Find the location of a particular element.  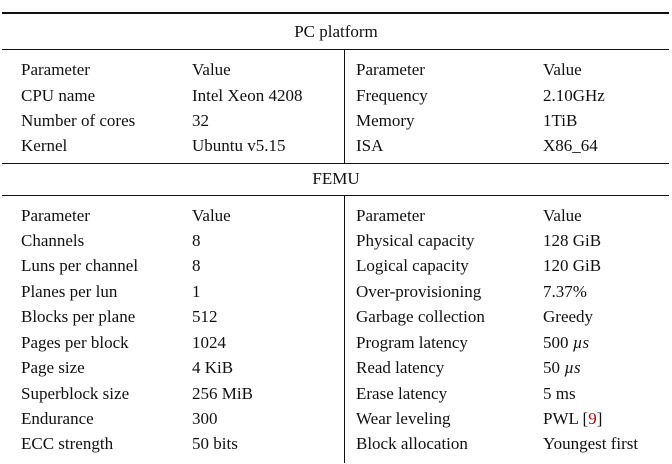

femu-title: FEMU is located at coordinates (336, 178).